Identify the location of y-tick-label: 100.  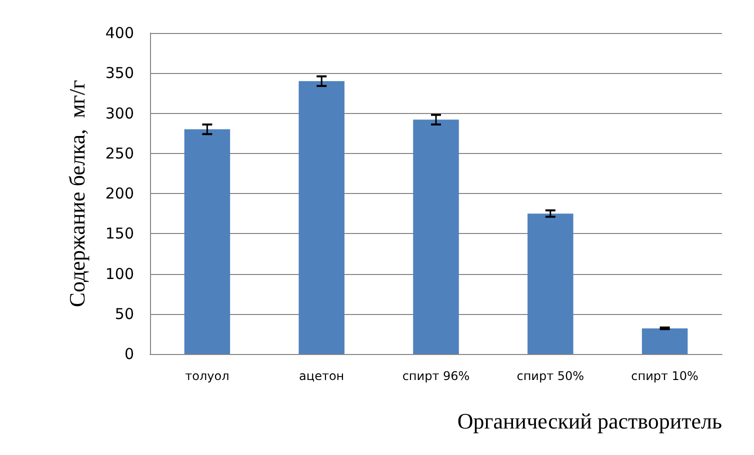
(119, 273).